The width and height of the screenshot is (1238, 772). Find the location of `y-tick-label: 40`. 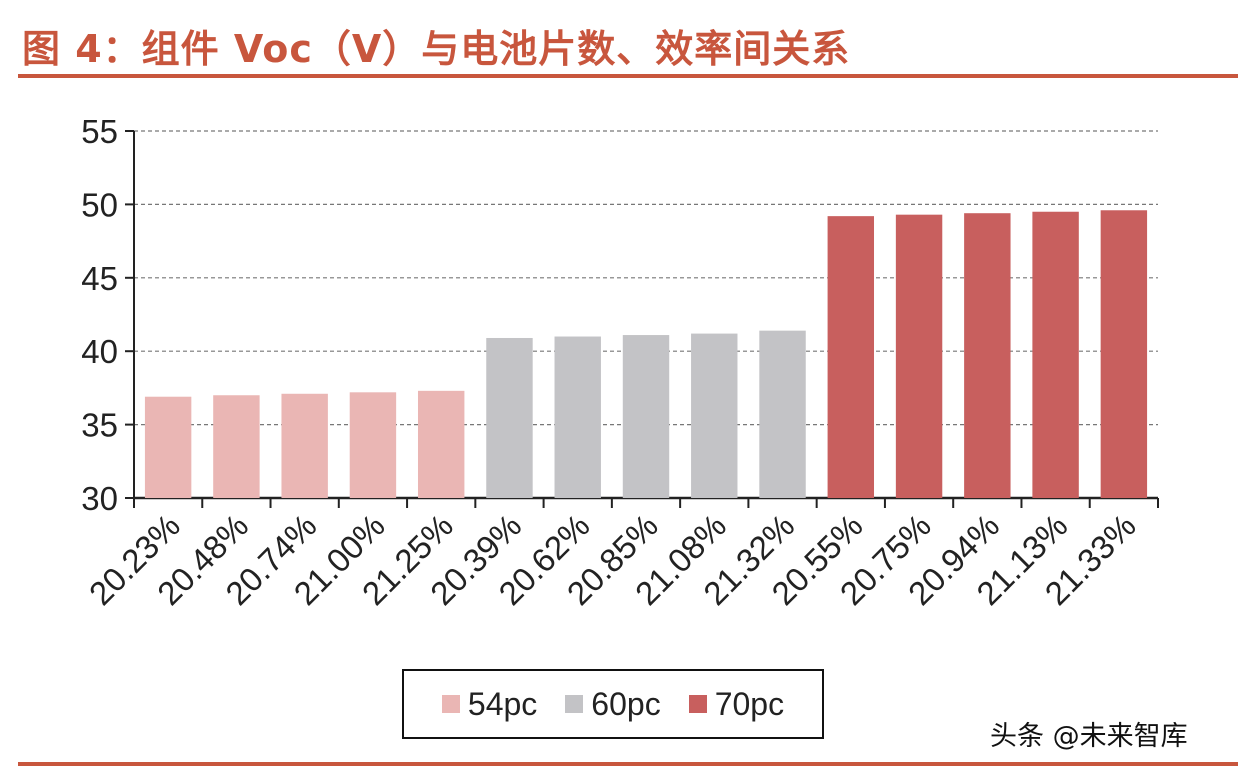

y-tick-label: 40 is located at coordinates (99, 351).